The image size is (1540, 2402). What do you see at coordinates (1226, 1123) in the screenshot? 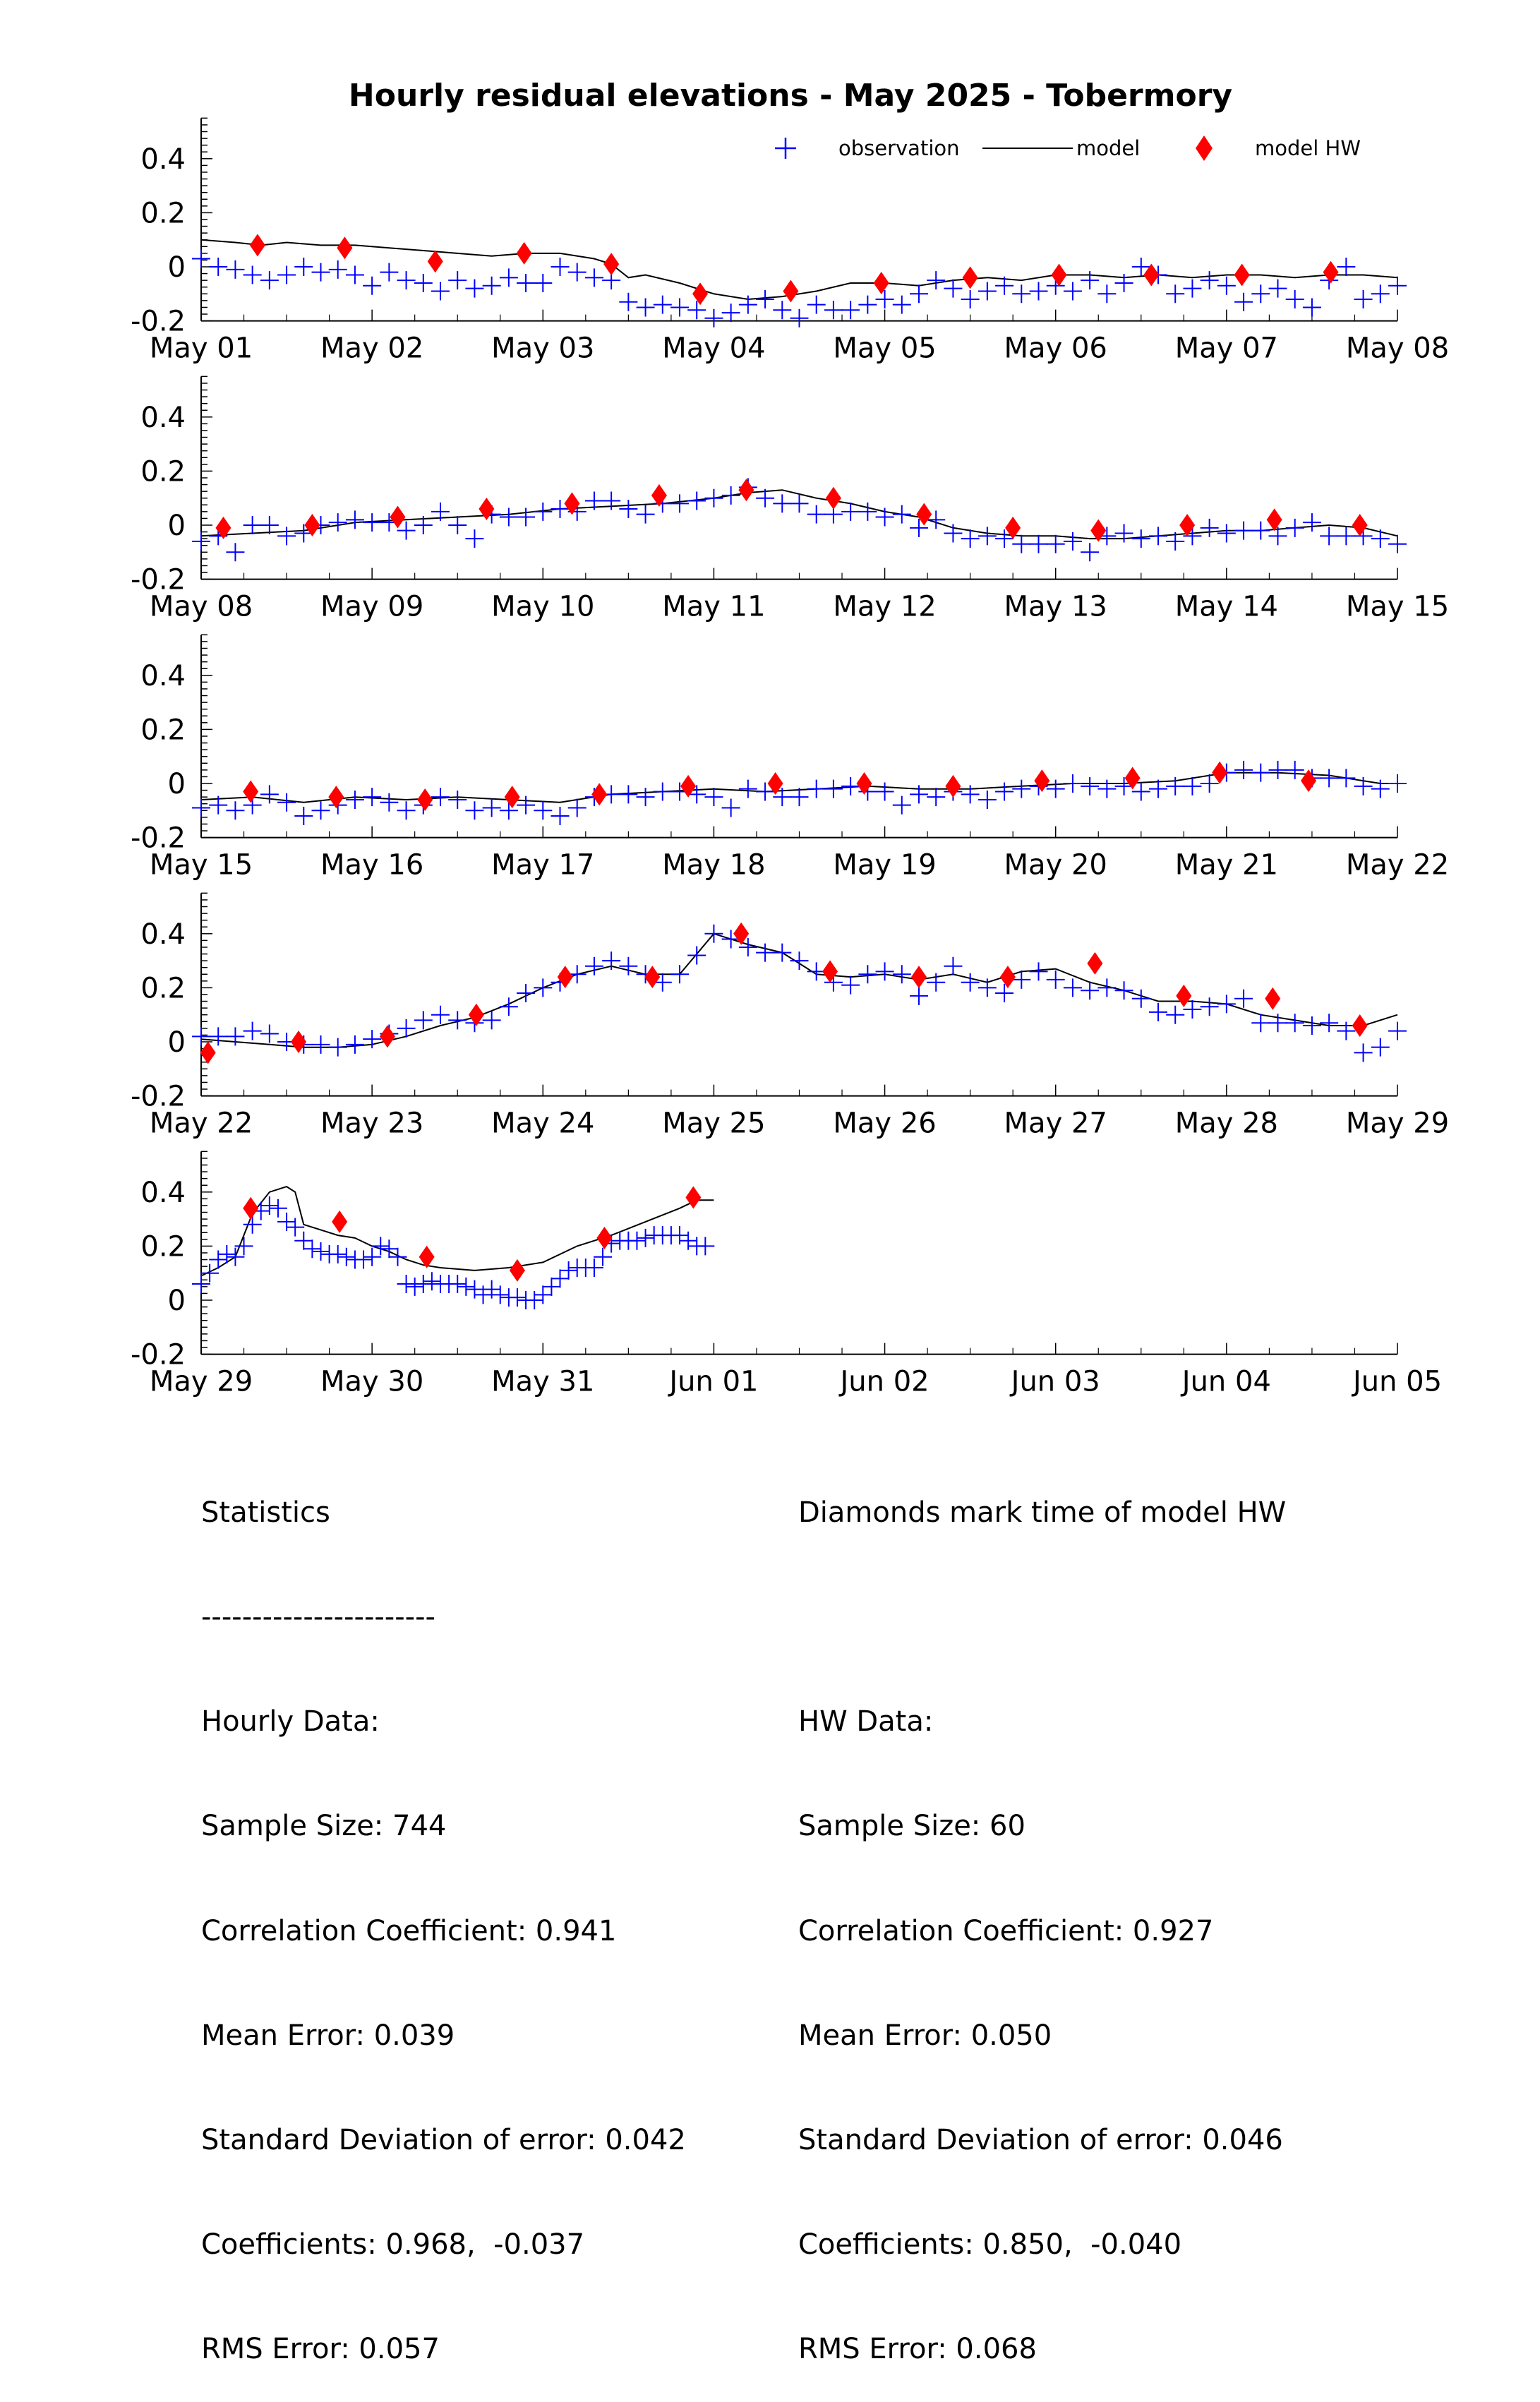
I see `x-tick-label: May 28` at bounding box center [1226, 1123].